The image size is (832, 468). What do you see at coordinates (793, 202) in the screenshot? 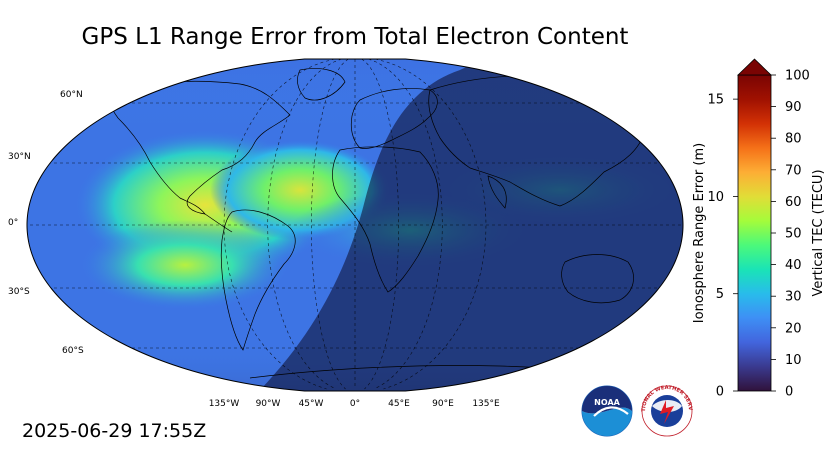
I see `colorbar-right-tick-label: 60` at bounding box center [793, 202].